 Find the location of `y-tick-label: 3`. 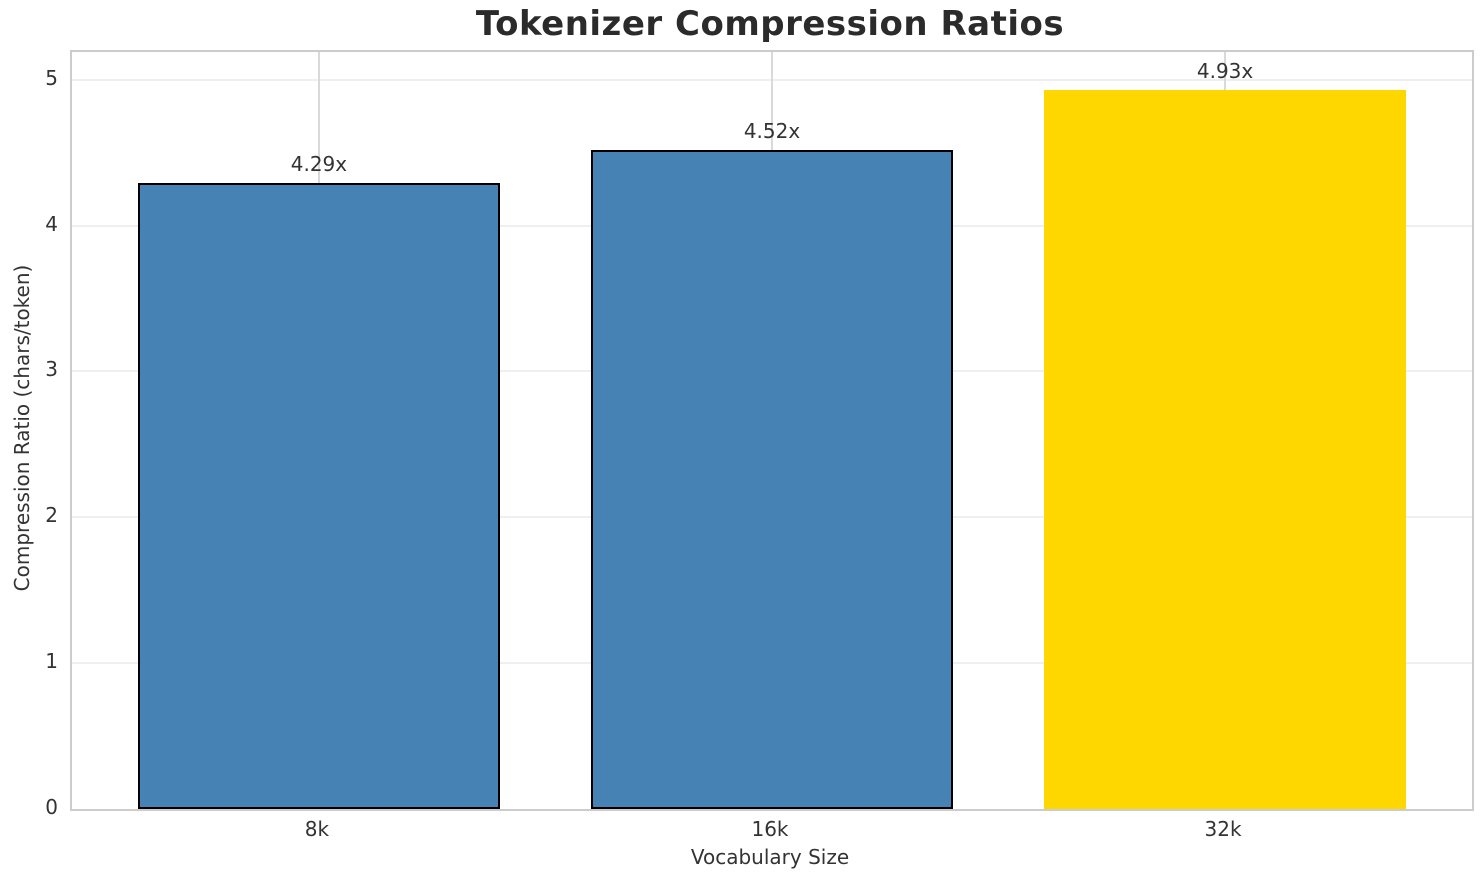

y-tick-label: 3 is located at coordinates (51, 369).